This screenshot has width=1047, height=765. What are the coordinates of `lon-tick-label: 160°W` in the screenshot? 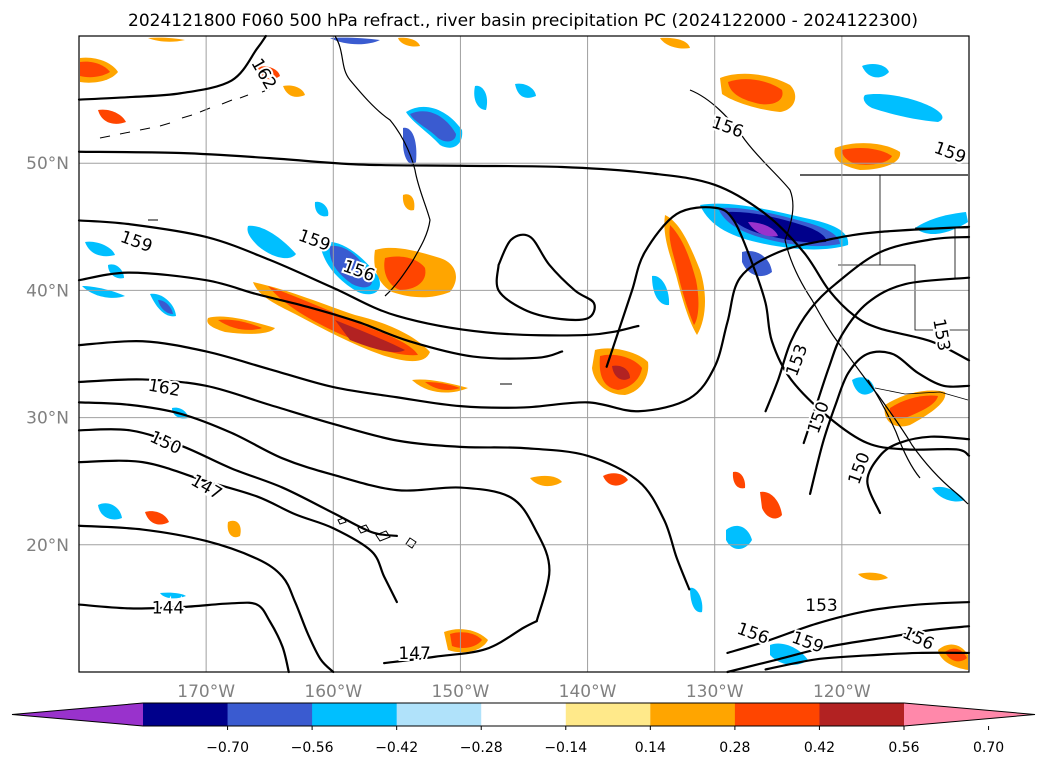 It's located at (333, 692).